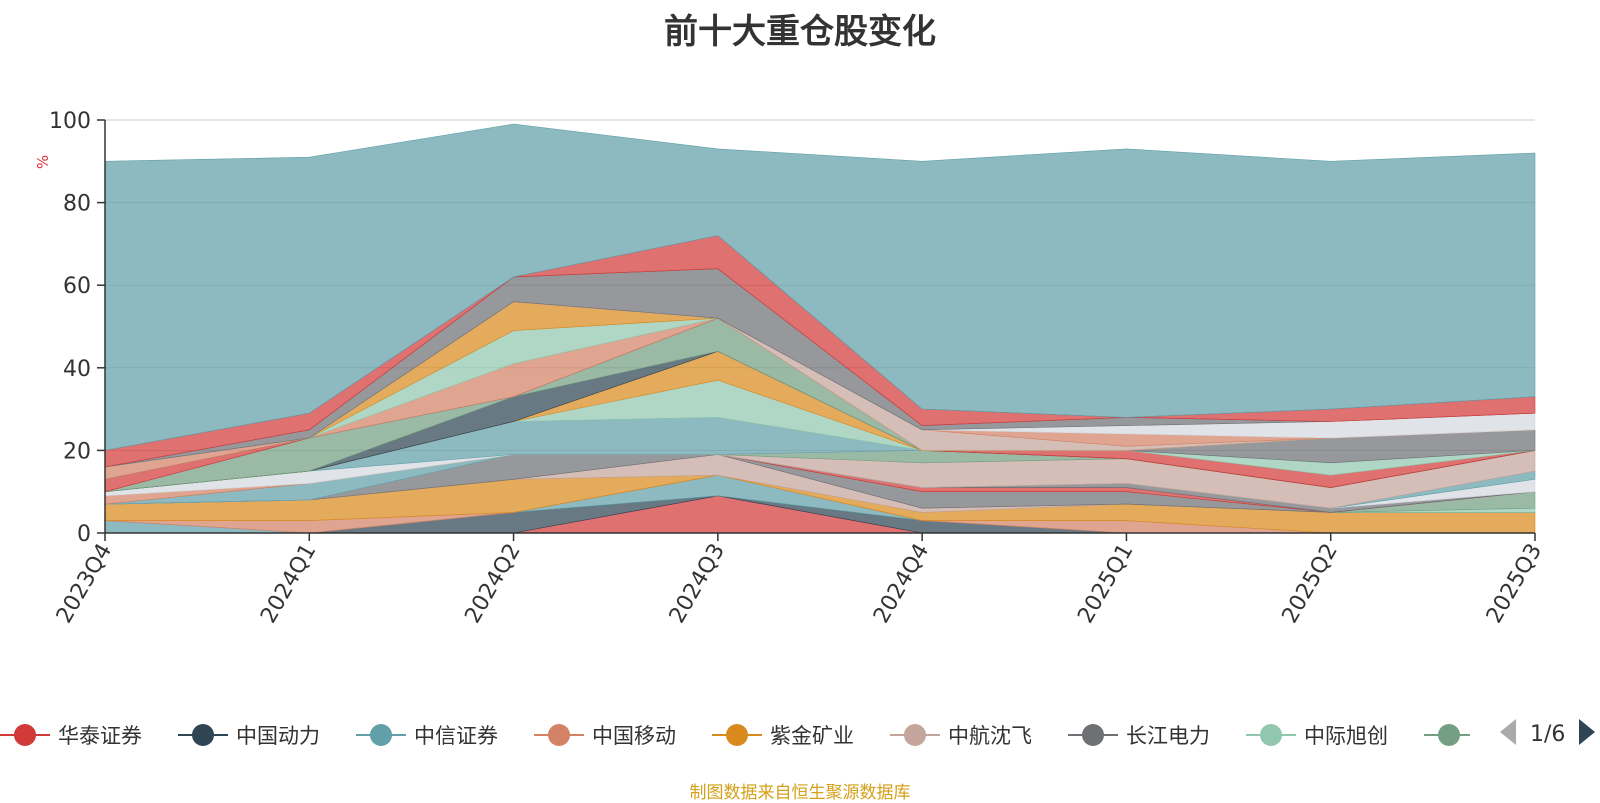 The width and height of the screenshot is (1600, 803). What do you see at coordinates (456, 736) in the screenshot?
I see `legend-label: 中信证券` at bounding box center [456, 736].